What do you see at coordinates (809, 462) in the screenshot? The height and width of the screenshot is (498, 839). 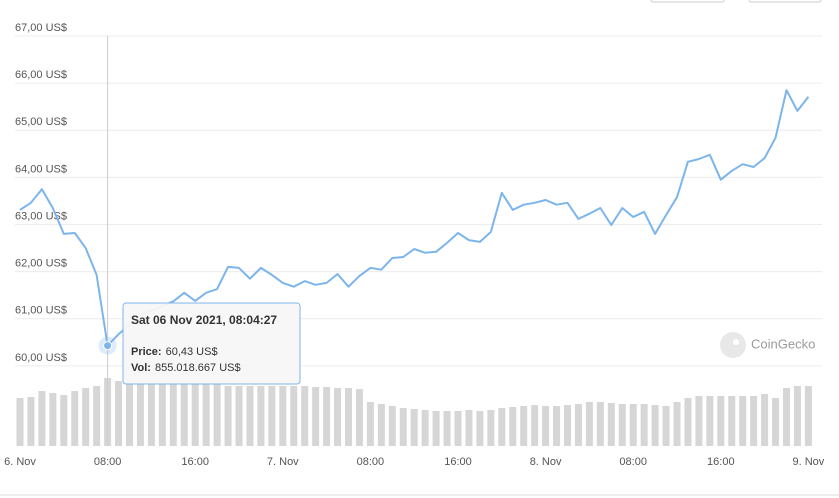 I see `x-tick-label: 9. Nov` at bounding box center [809, 462].